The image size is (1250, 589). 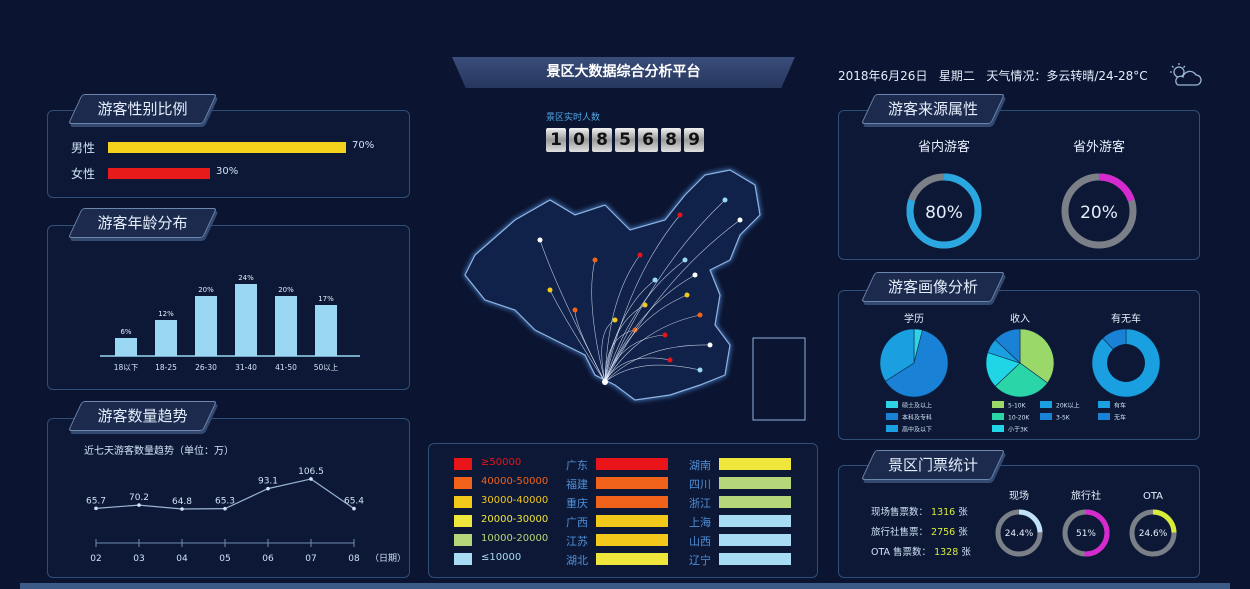 I want to click on ticket-ring-value: 24.6%, so click(x=1153, y=534).